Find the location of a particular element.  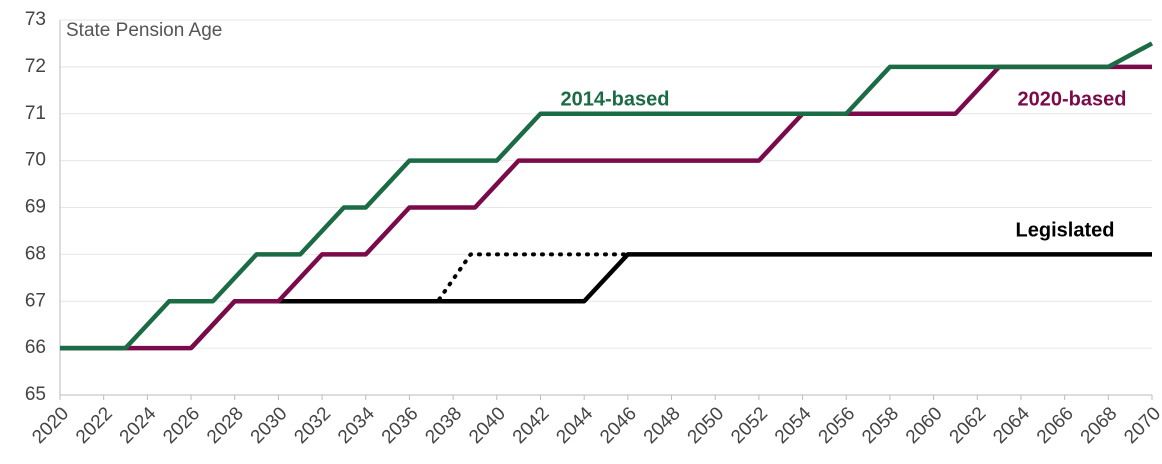

x-tick-label: 2032 is located at coordinates (312, 425).